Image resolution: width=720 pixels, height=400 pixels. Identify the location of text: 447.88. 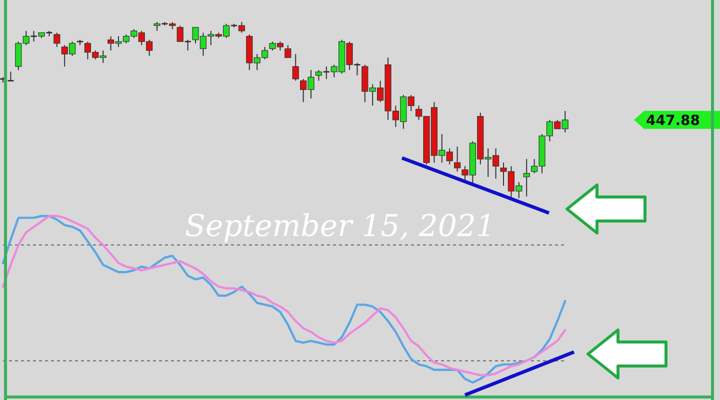
(673, 120).